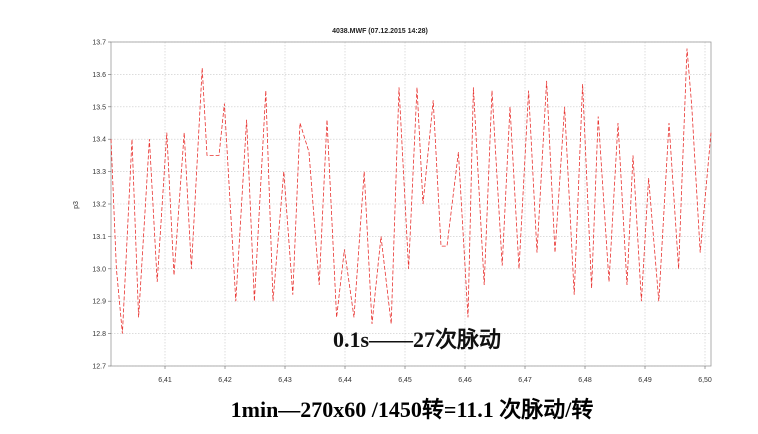 The image size is (758, 434). Describe the element at coordinates (165, 380) in the screenshot. I see `x-tick-label: 6,41` at that location.